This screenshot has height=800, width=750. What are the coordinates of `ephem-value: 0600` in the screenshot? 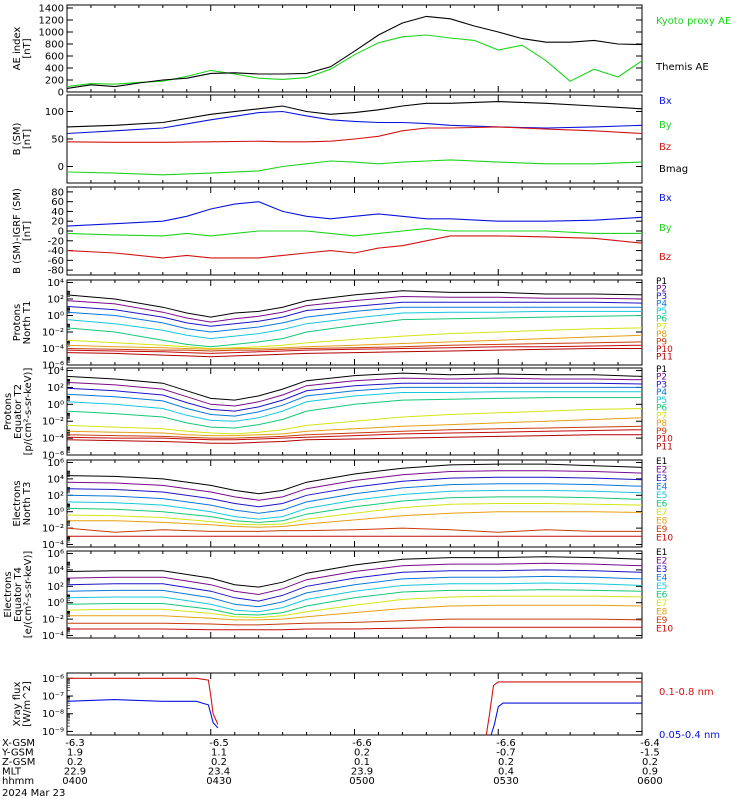 It's located at (649, 781).